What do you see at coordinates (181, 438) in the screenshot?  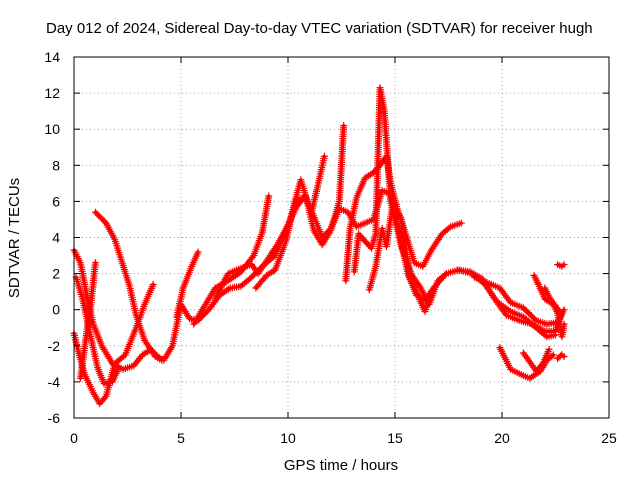 I see `x-tick-label: 5` at bounding box center [181, 438].